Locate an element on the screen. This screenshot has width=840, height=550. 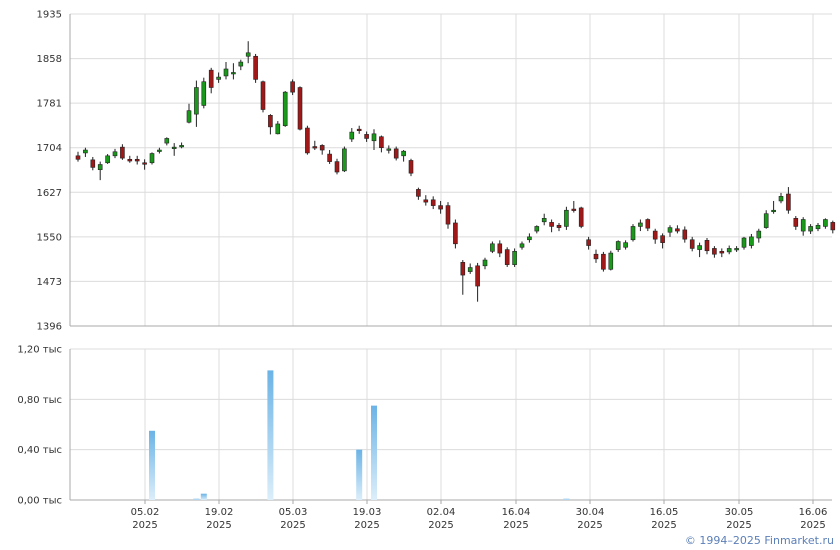
price-tick-label: 1396 is located at coordinates (49, 327).